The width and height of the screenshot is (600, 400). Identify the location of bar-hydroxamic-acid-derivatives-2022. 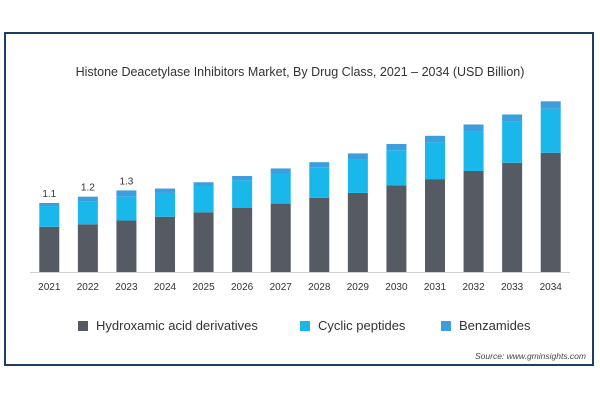
(87, 248).